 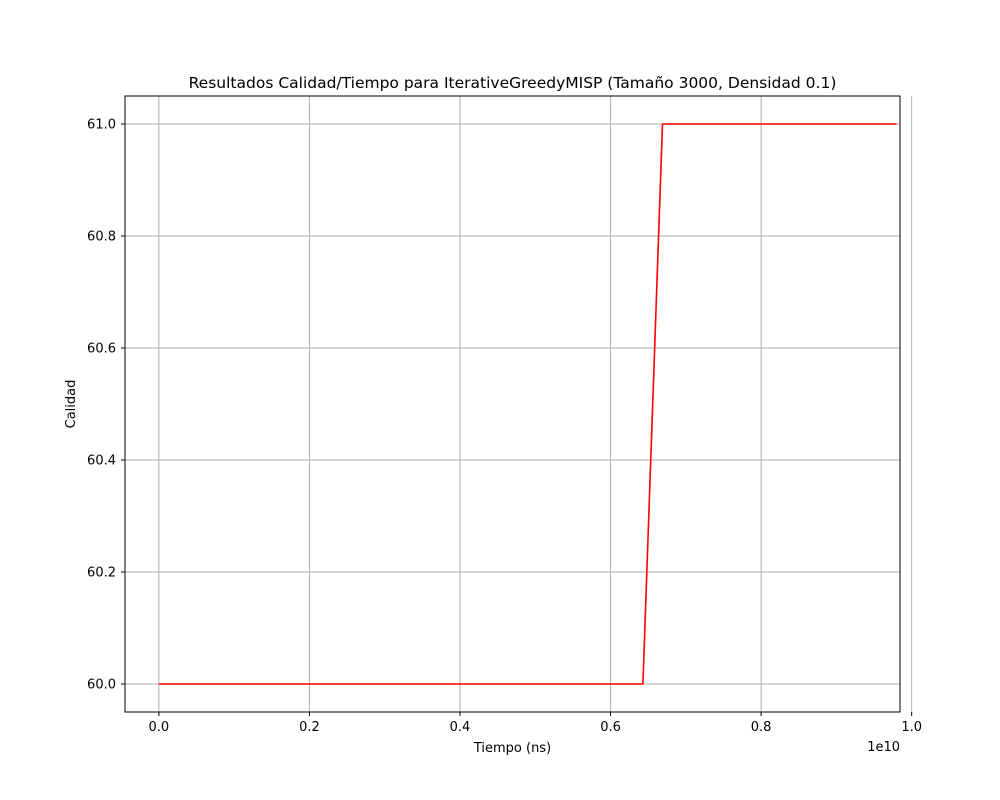 I want to click on x-tick-label: 0.4, so click(x=460, y=727).